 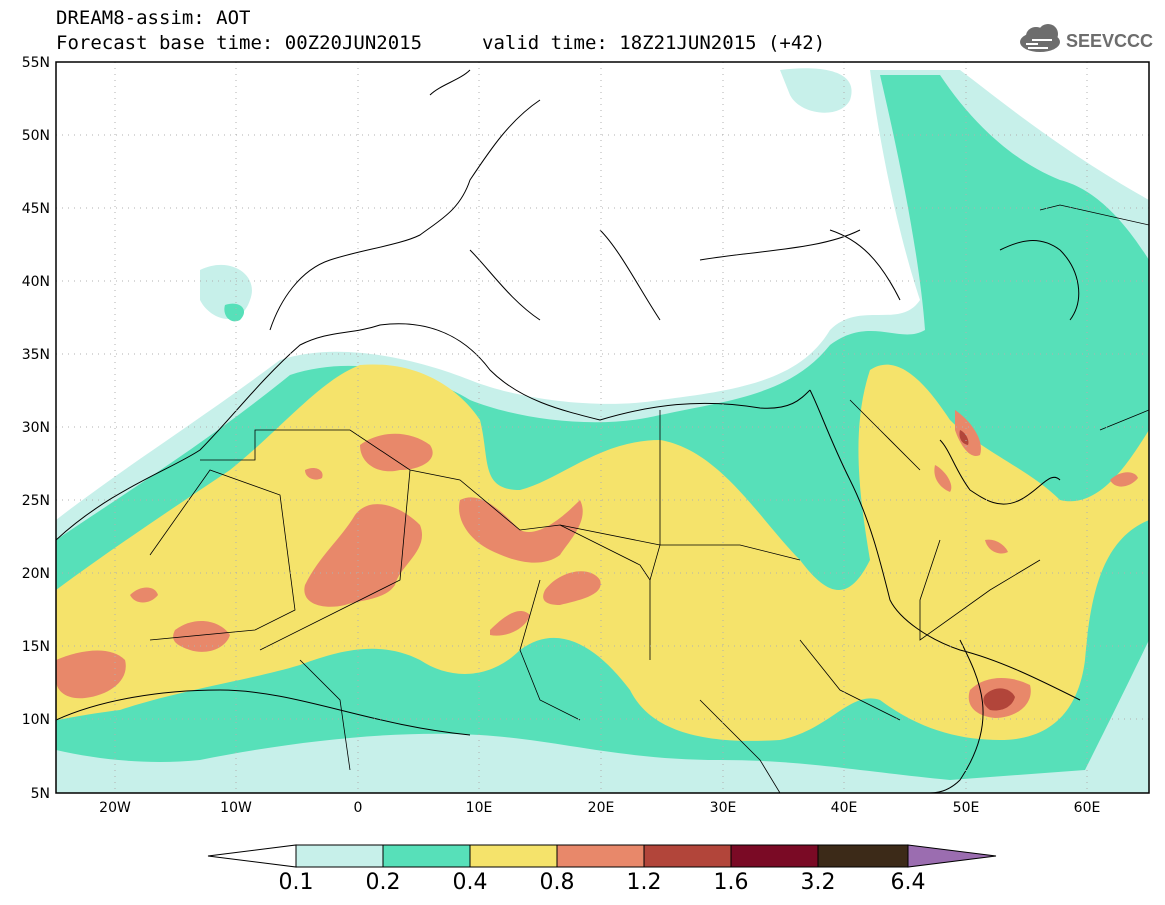 What do you see at coordinates (966, 808) in the screenshot?
I see `lon-label: 50E` at bounding box center [966, 808].